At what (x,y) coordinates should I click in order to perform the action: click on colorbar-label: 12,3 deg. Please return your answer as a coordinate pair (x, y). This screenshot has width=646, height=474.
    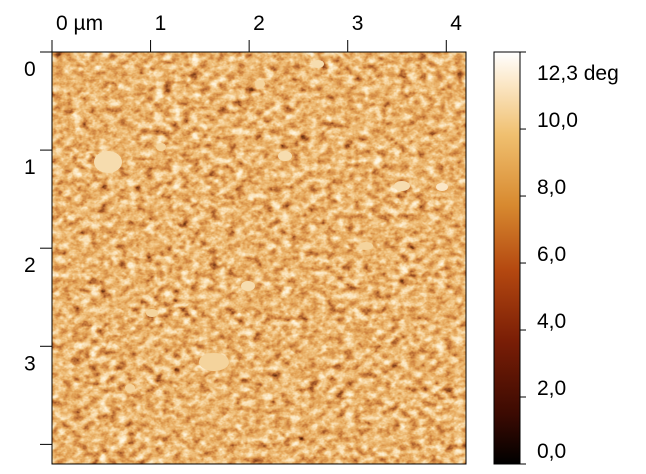
    Looking at the image, I should click on (578, 73).